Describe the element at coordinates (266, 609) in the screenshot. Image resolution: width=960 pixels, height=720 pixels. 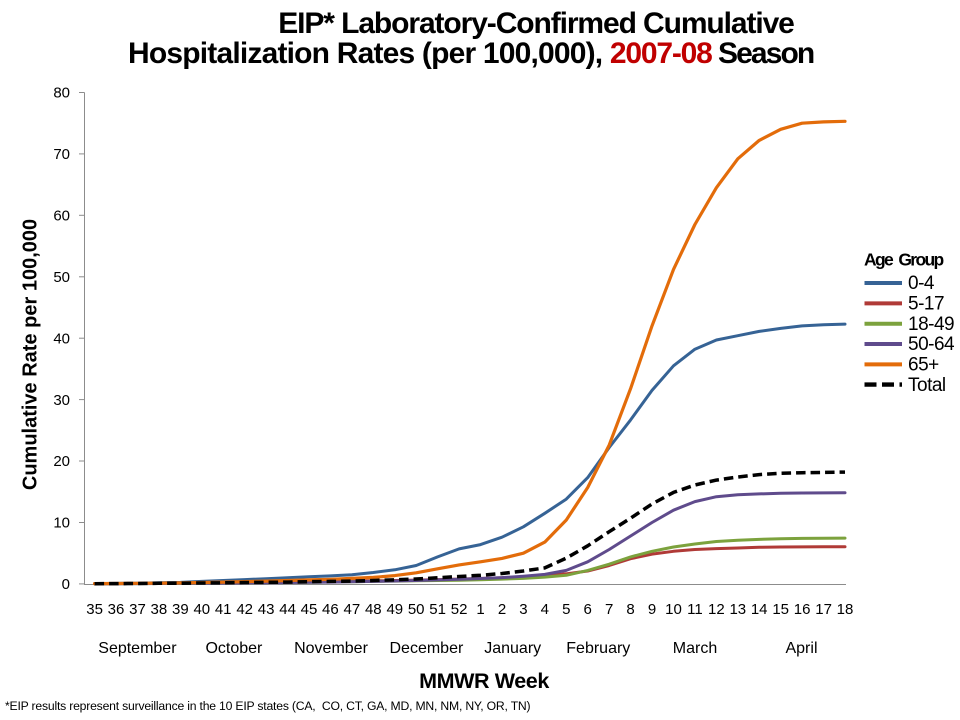
I see `svg-text: 43` at that location.